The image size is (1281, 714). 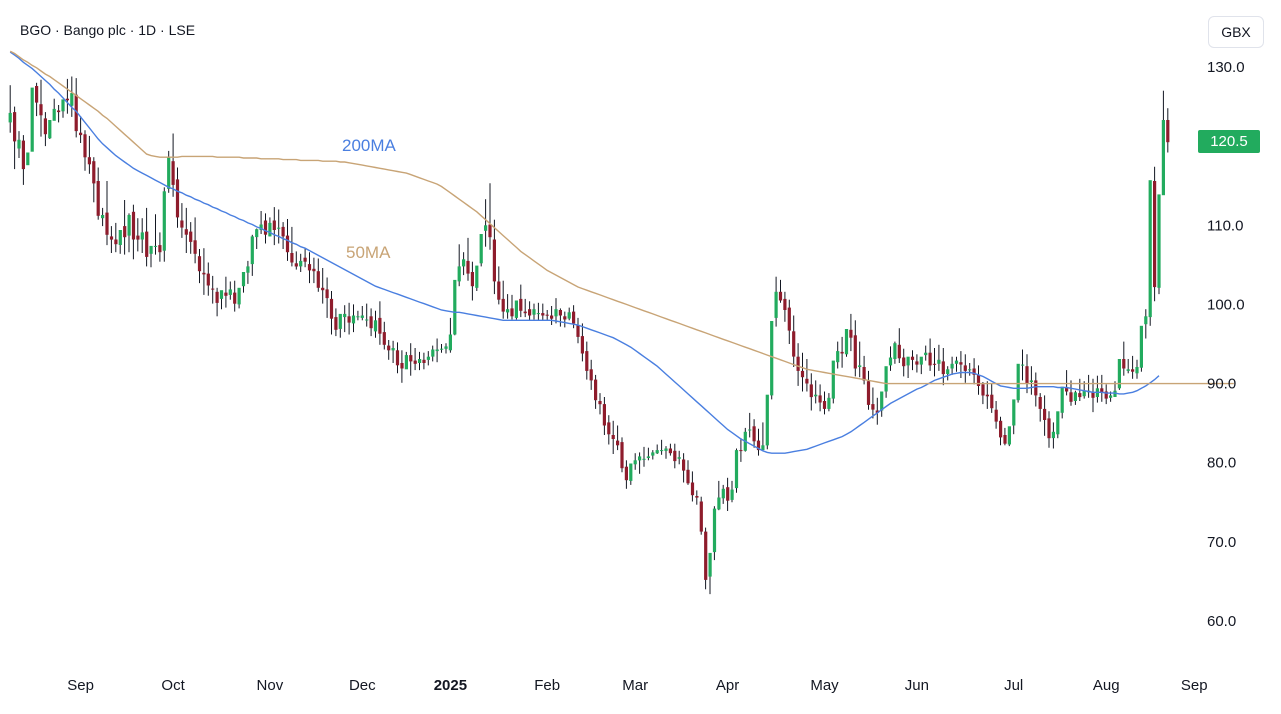 I want to click on time-tick-label: Oct, so click(x=173, y=685).